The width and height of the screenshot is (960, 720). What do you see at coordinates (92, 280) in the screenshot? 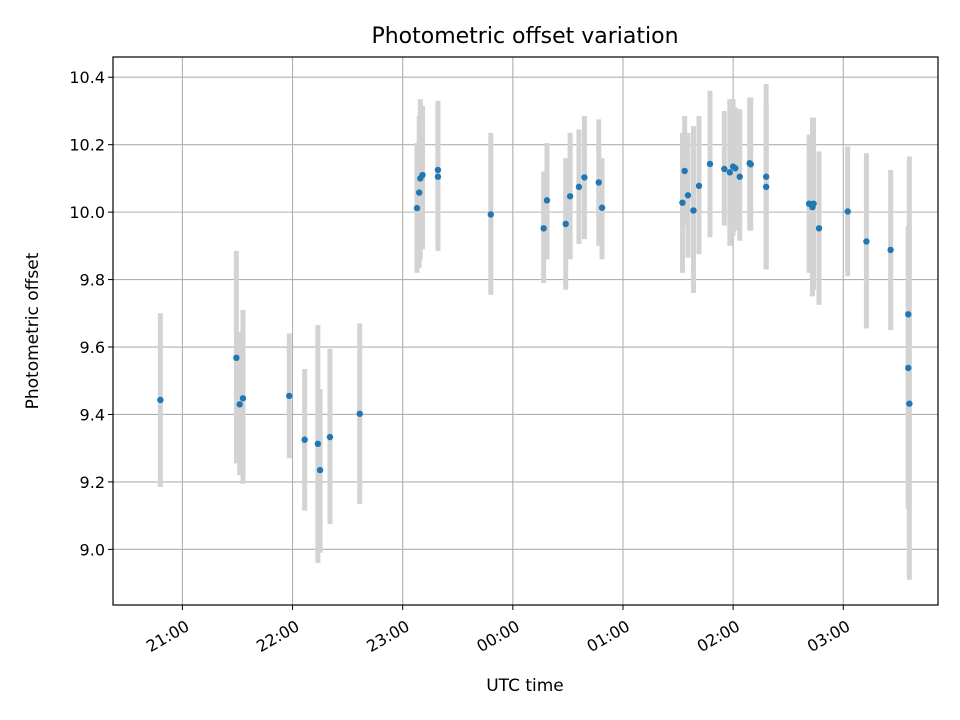
I see `y-tick-label: 9.8` at bounding box center [92, 280].